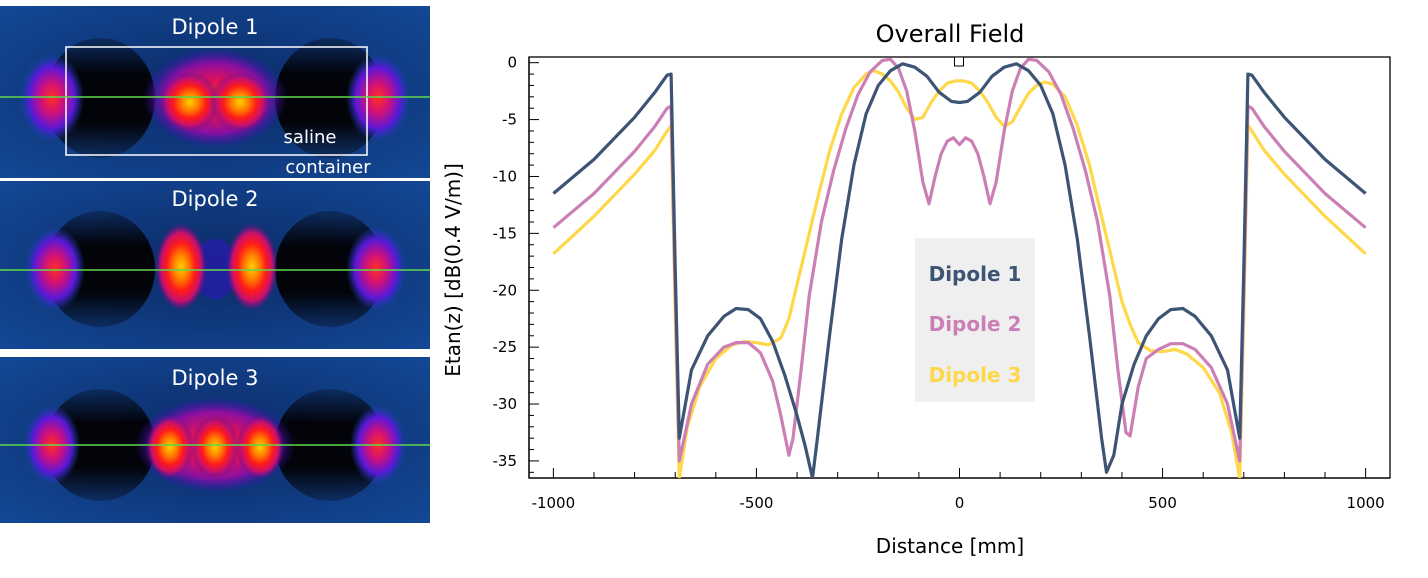  I want to click on x-tick-label: 500, so click(1162, 503).